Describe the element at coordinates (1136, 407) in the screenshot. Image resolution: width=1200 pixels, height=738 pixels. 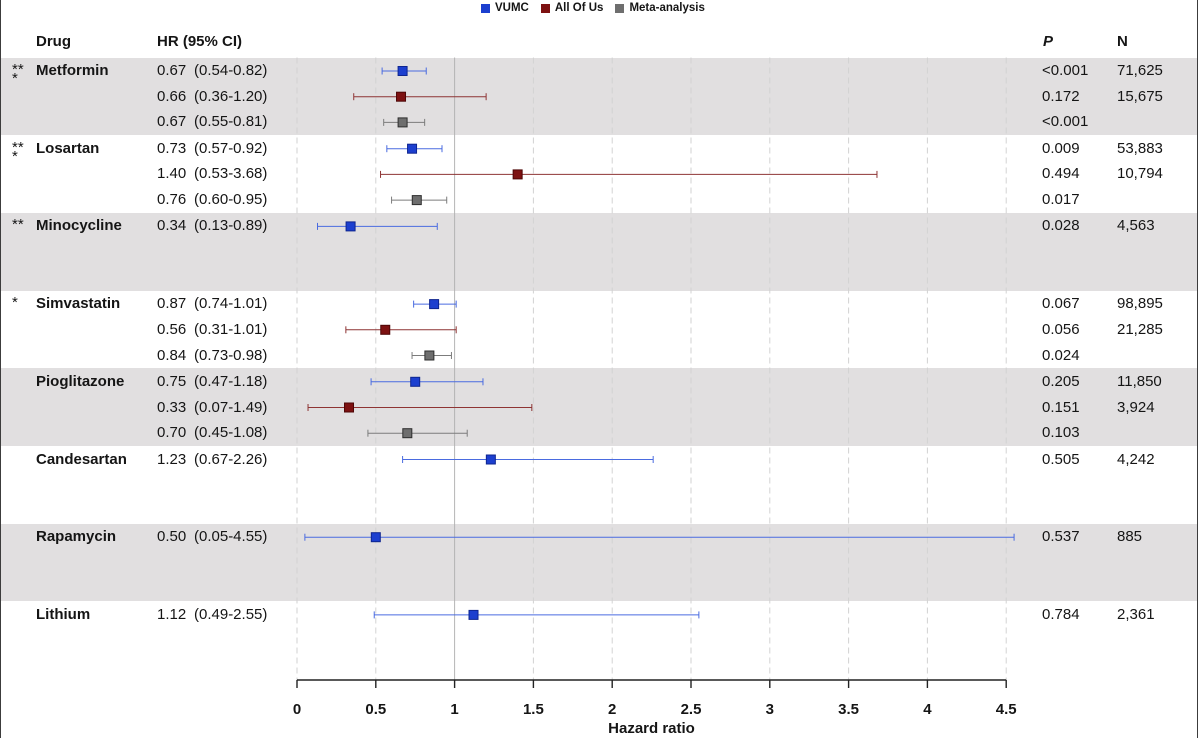
I see `n-value: 3,924` at that location.